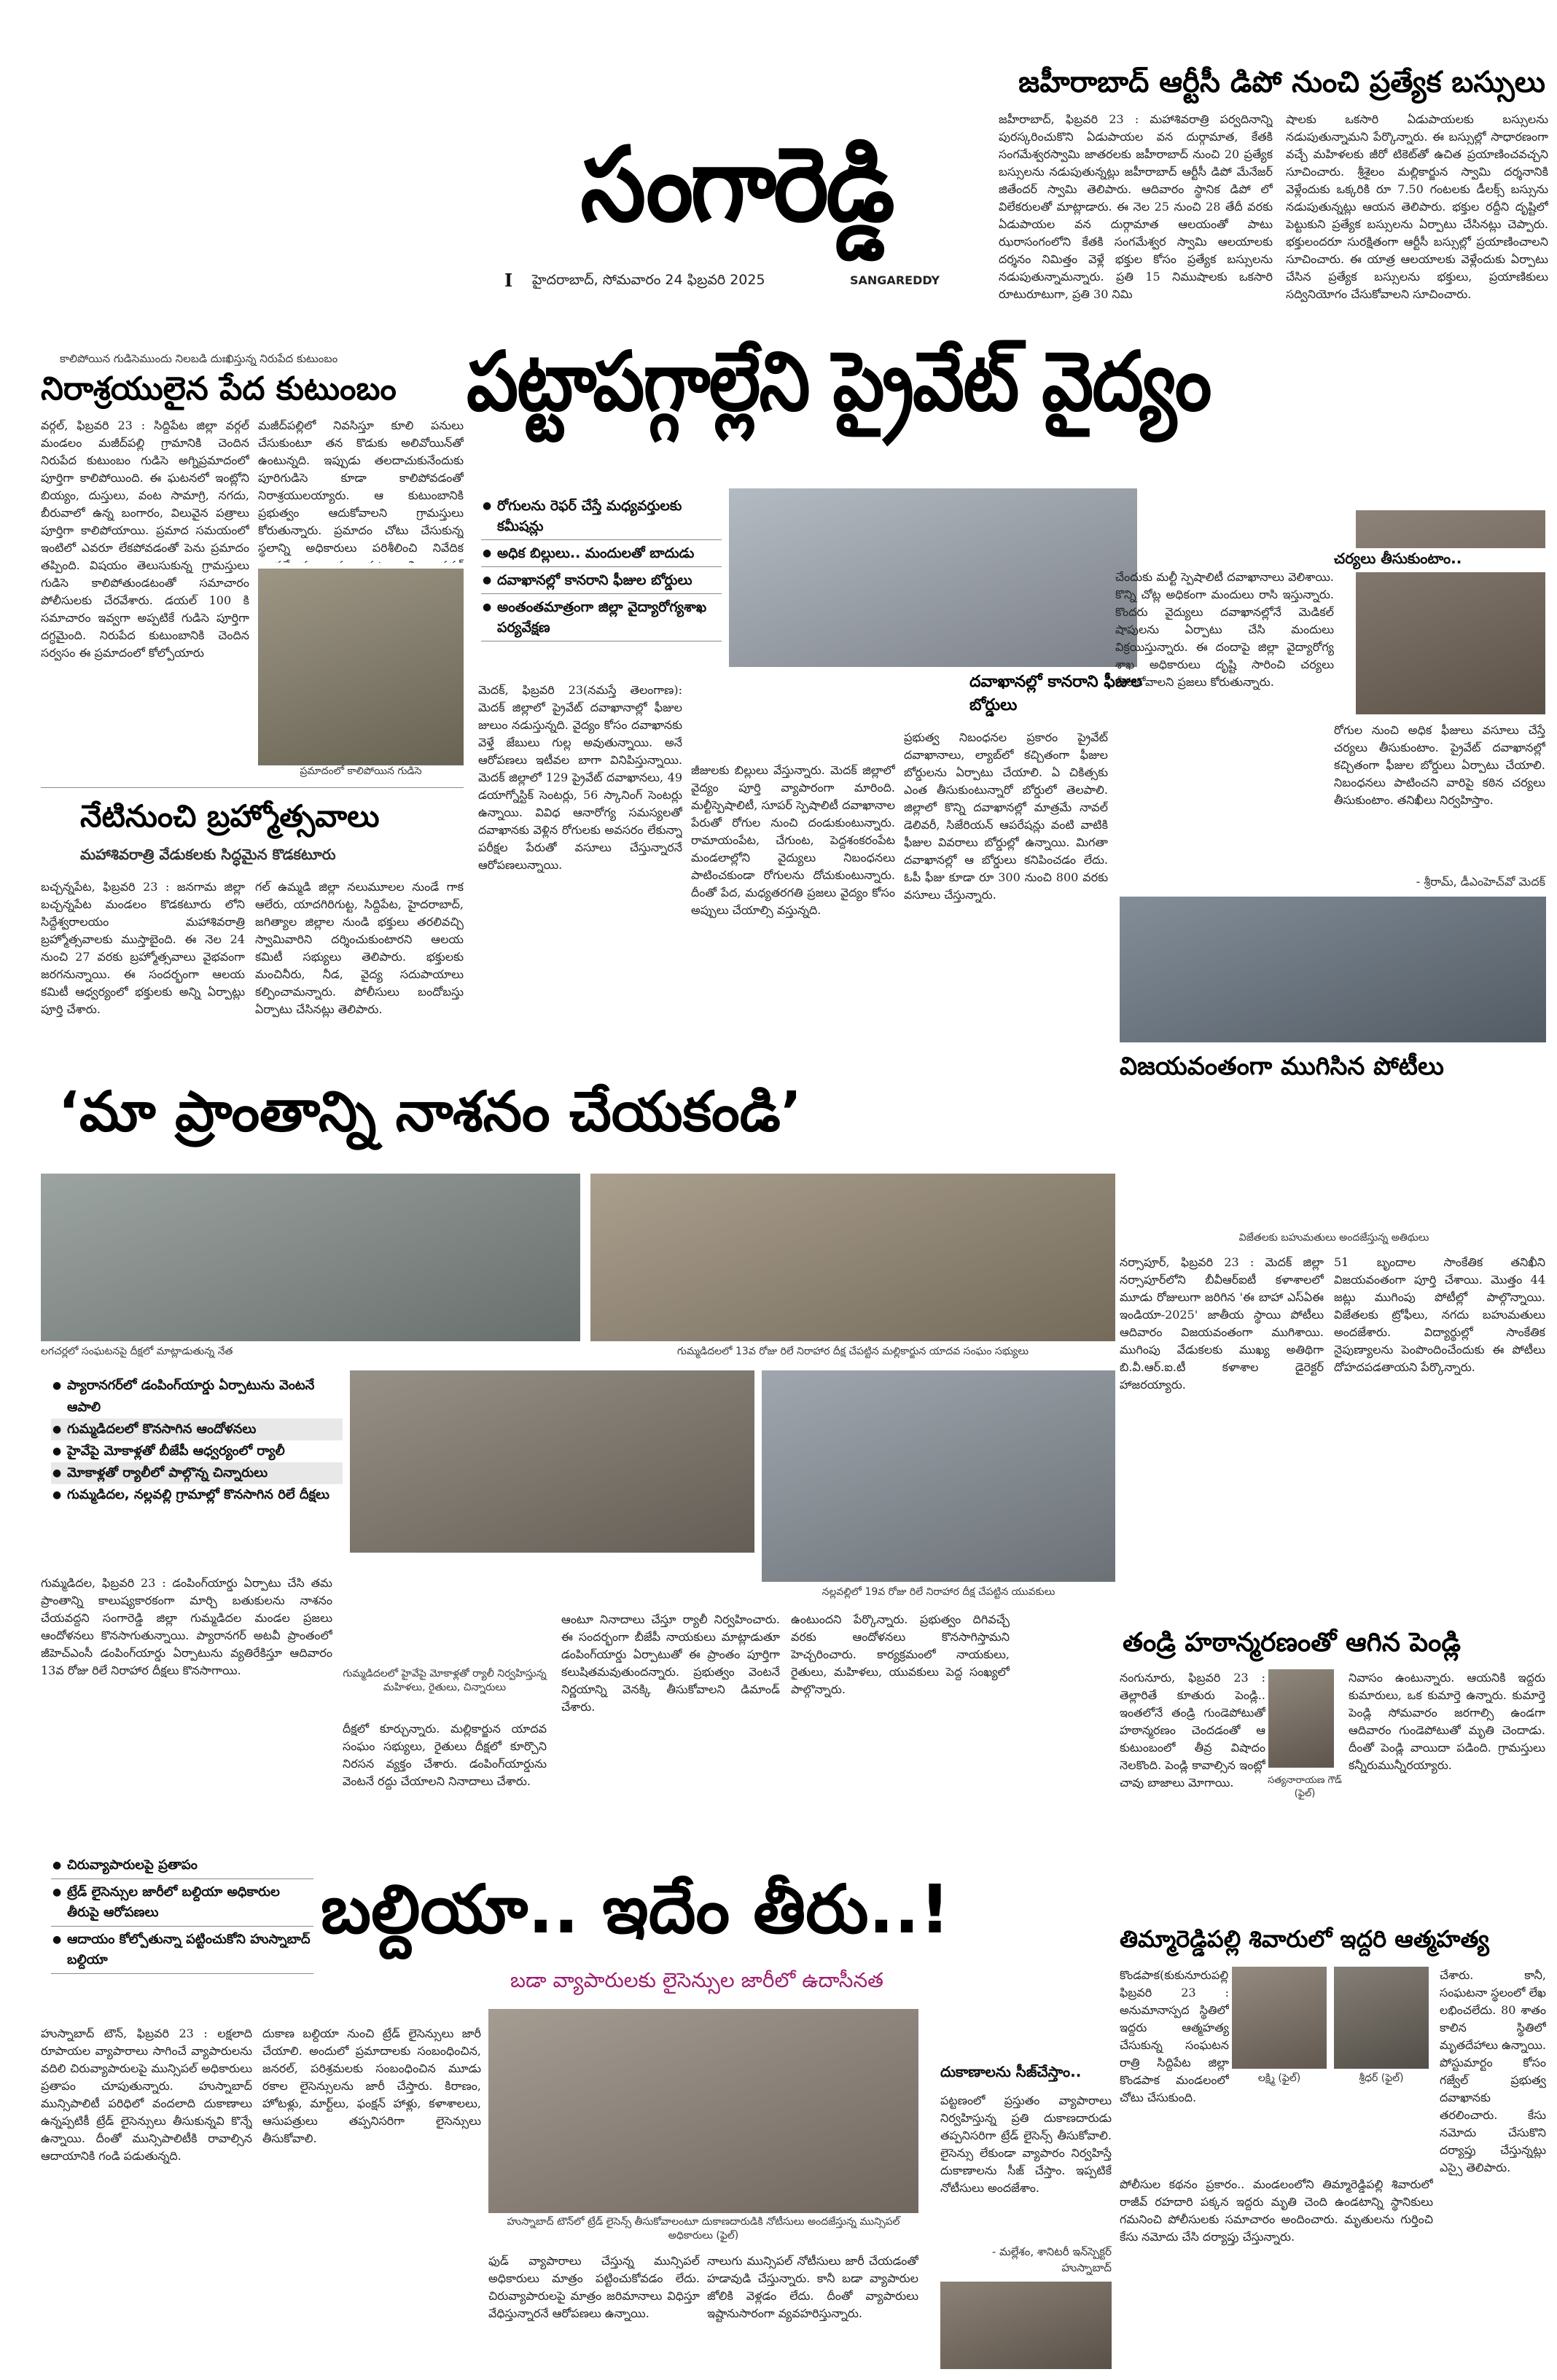  I want to click on wedding-photo, so click(1301, 1718).